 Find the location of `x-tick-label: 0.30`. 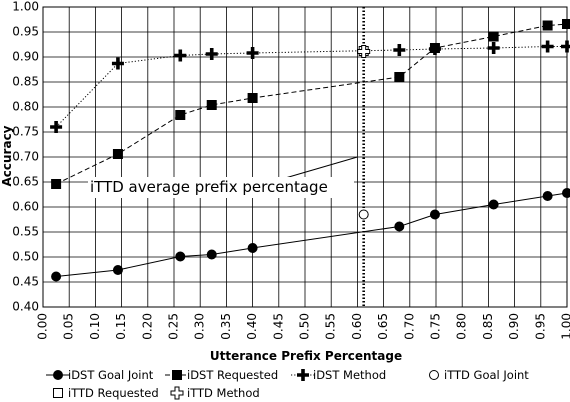

x-tick-label: 0.30 is located at coordinates (200, 326).